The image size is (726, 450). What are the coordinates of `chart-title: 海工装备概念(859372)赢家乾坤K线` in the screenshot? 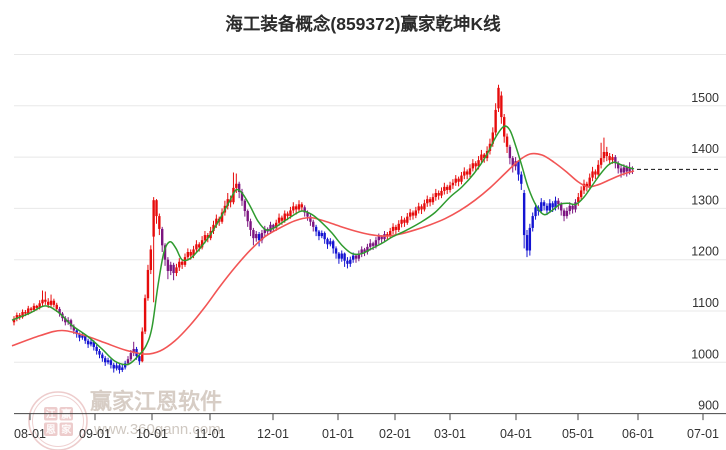 It's located at (363, 24).